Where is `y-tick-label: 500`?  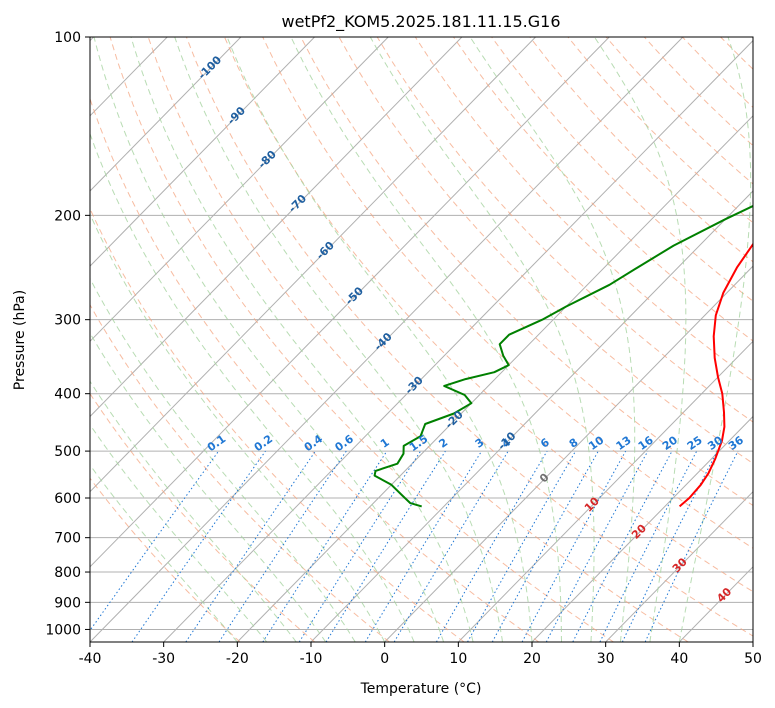 y-tick-label: 500 is located at coordinates (67, 452).